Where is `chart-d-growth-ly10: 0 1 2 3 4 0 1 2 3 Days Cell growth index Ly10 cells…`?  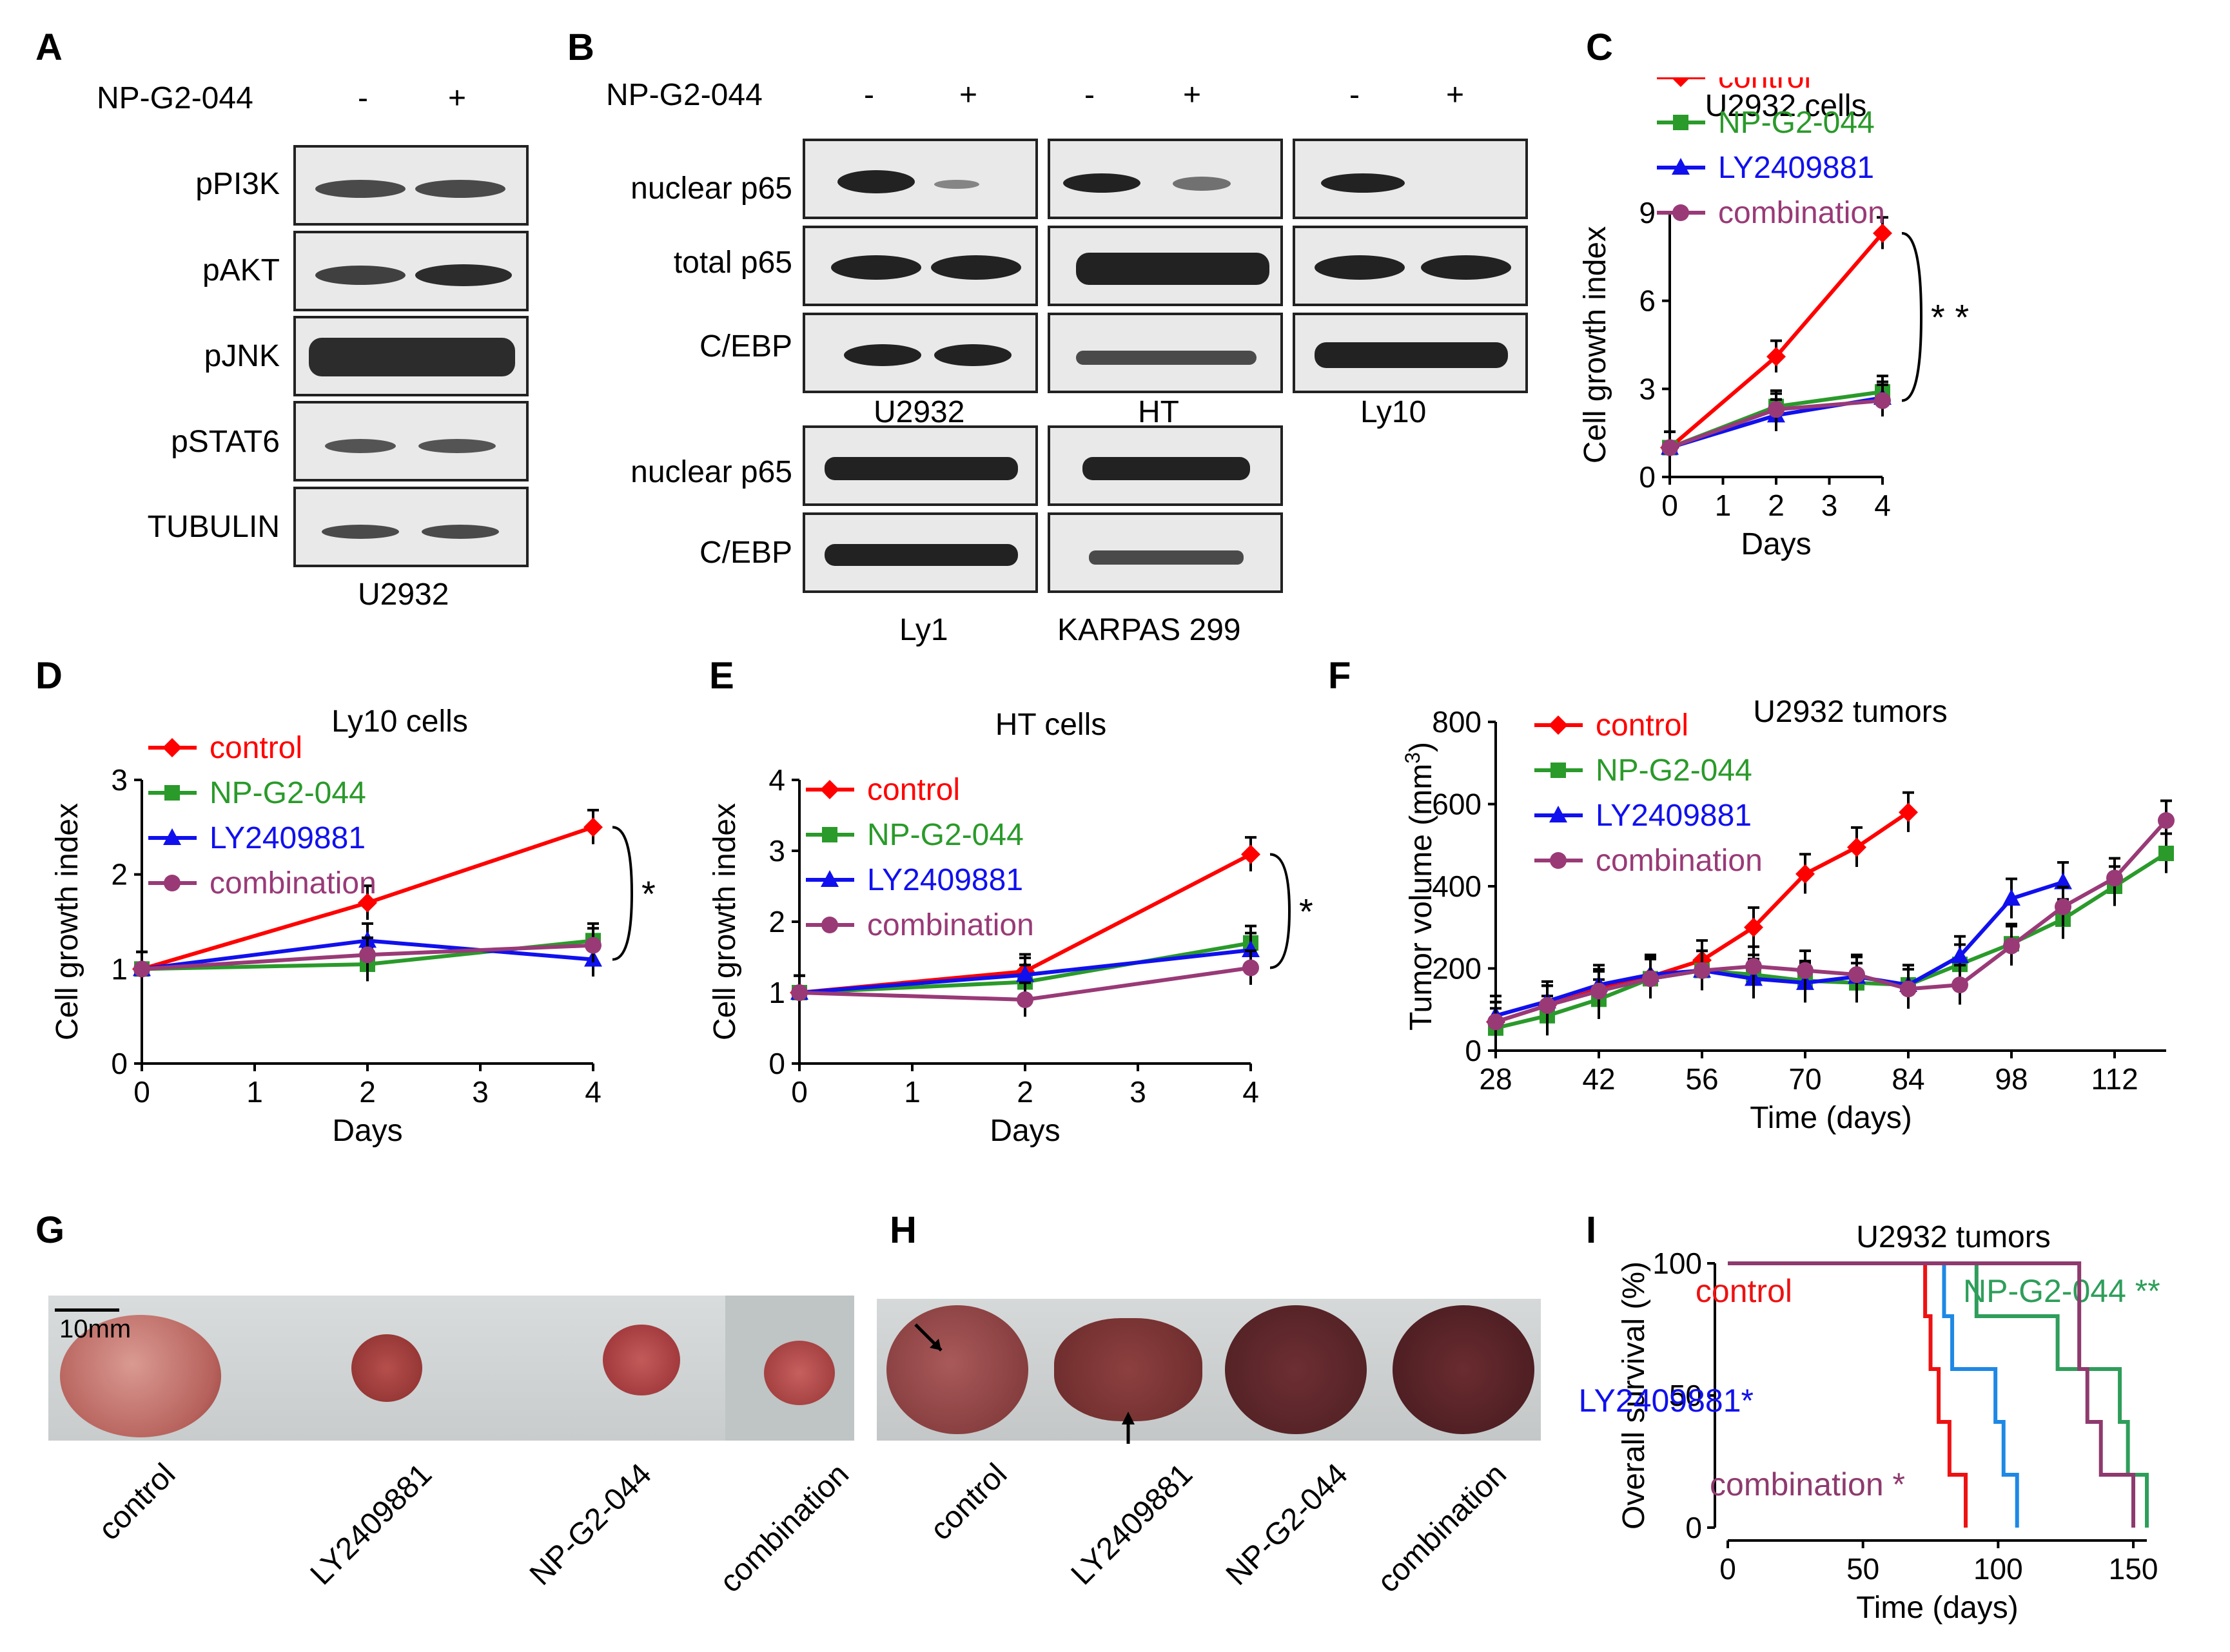 chart-d-growth-ly10: 0 1 2 3 4 0 1 2 3 Days Cell growth index Ly10 cells… is located at coordinates (353, 926).